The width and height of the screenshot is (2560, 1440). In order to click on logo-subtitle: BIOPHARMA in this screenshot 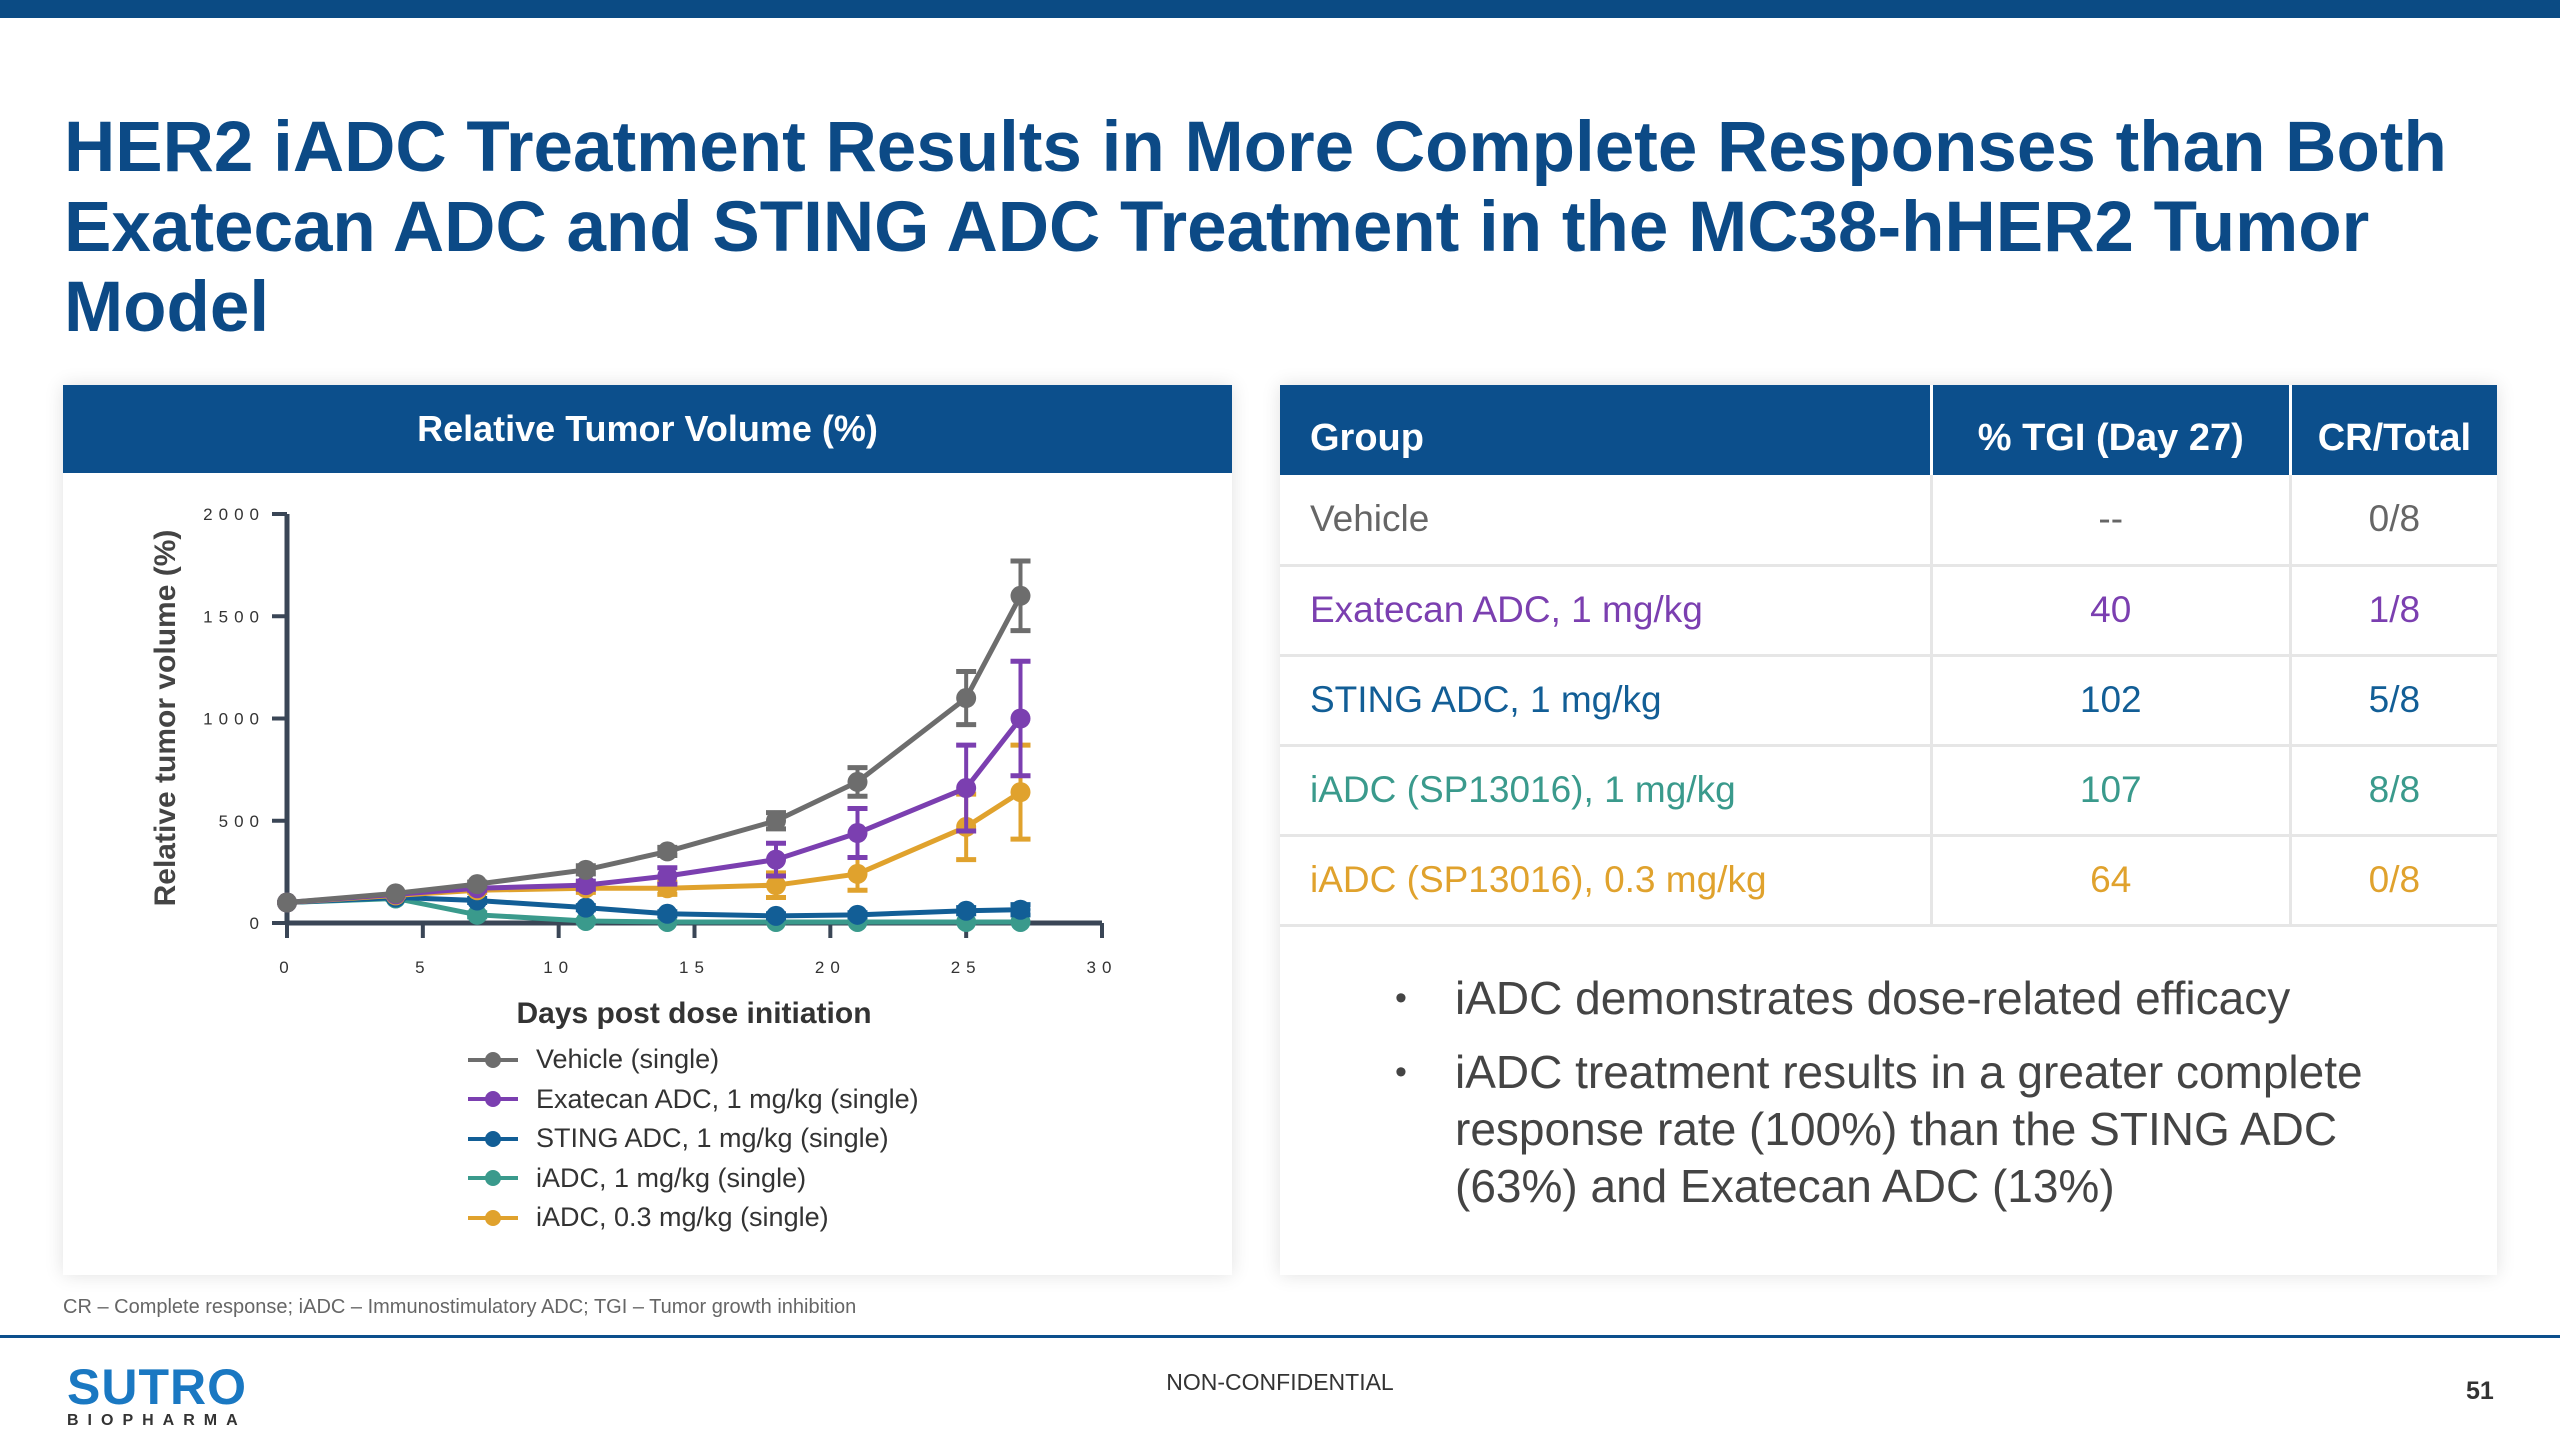, I will do `click(157, 1420)`.